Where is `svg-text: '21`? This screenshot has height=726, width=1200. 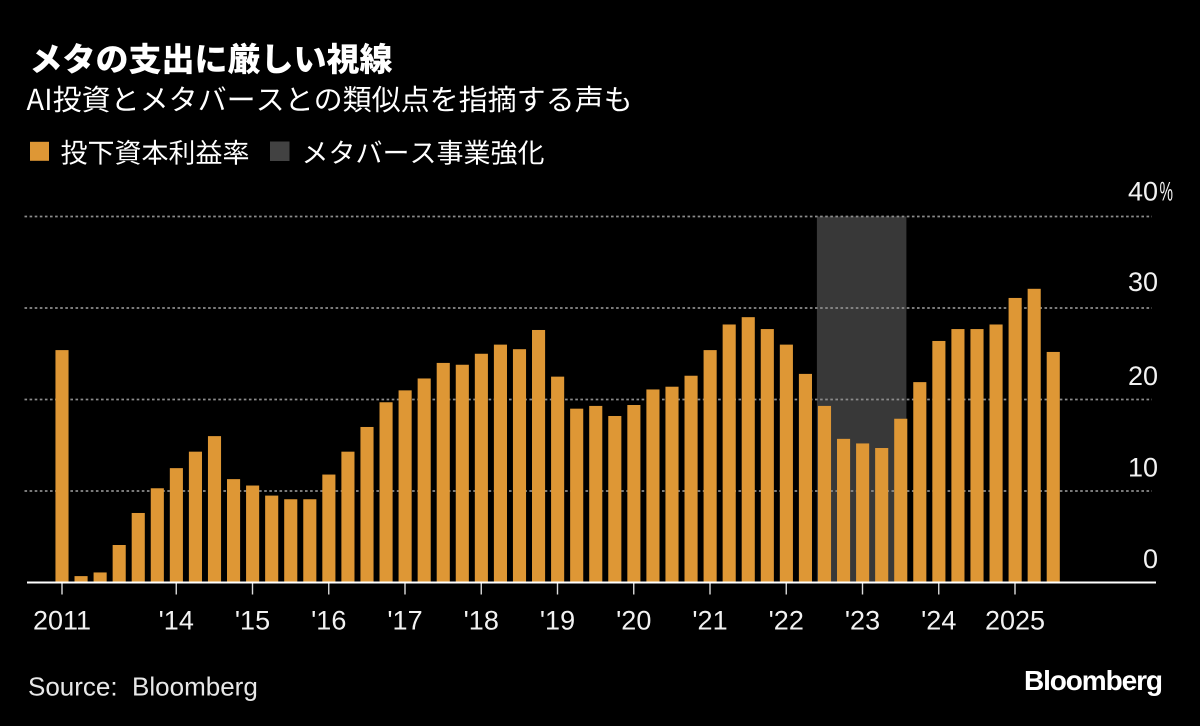 svg-text: '21 is located at coordinates (709, 620).